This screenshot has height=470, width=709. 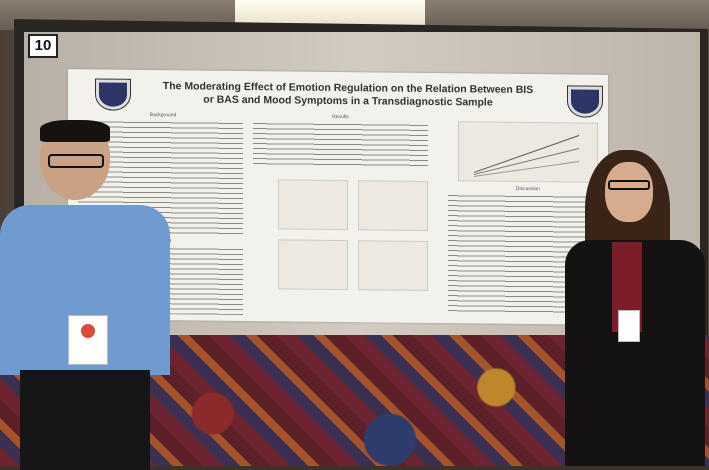 What do you see at coordinates (526, 156) in the screenshot?
I see `interaction-lines` at bounding box center [526, 156].